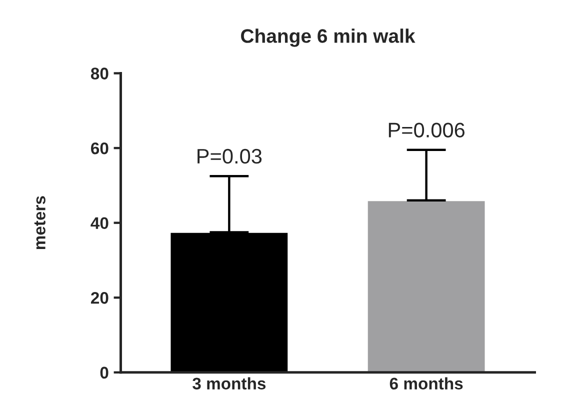 The image size is (575, 407). I want to click on y-axis-title: meters, so click(40, 223).